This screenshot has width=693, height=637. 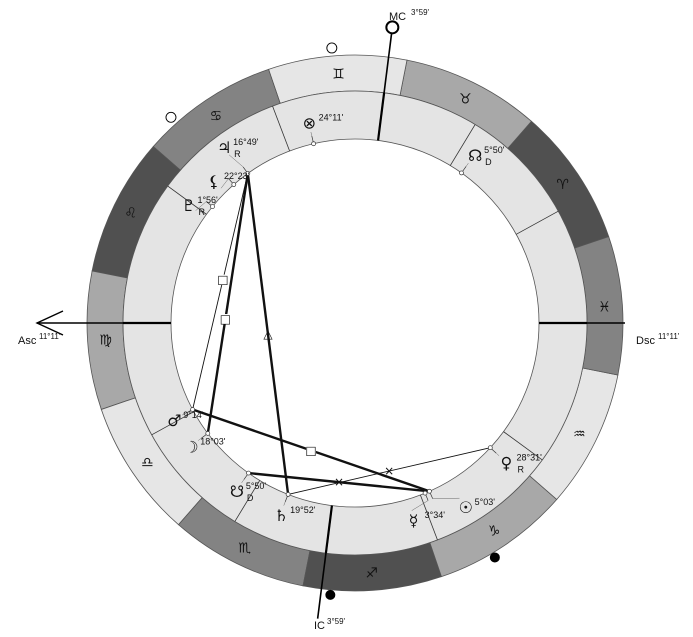 What do you see at coordinates (409, 15) in the screenshot?
I see `mc-label: MC 3°59'` at bounding box center [409, 15].